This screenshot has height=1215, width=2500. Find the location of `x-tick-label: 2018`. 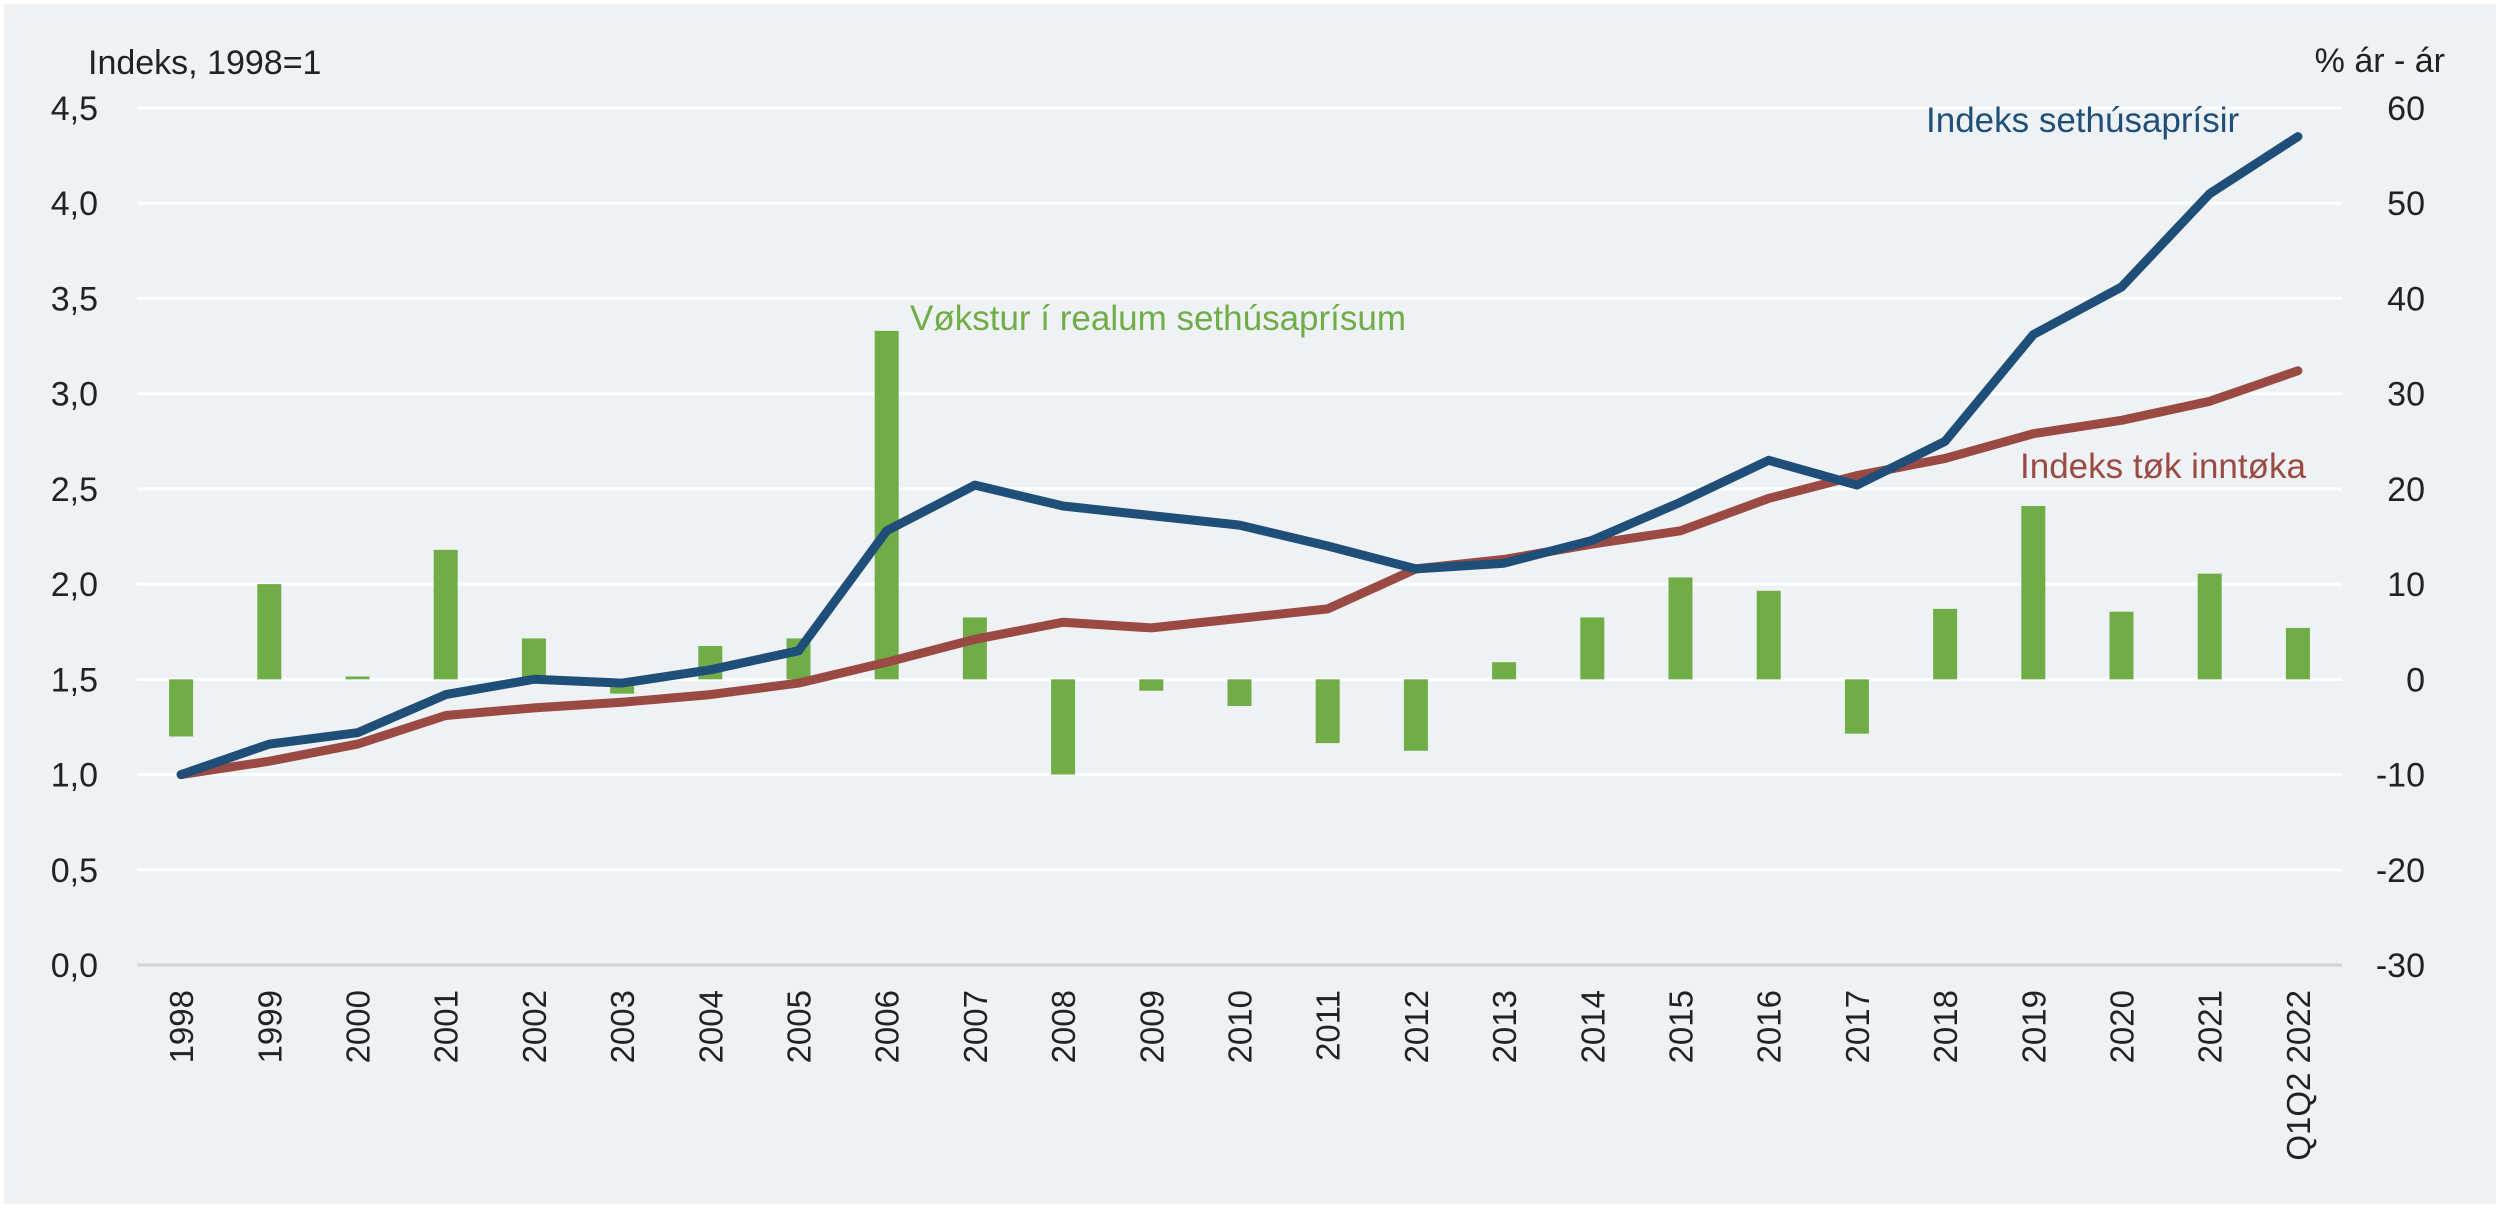

x-tick-label: 2018 is located at coordinates (1945, 1026).